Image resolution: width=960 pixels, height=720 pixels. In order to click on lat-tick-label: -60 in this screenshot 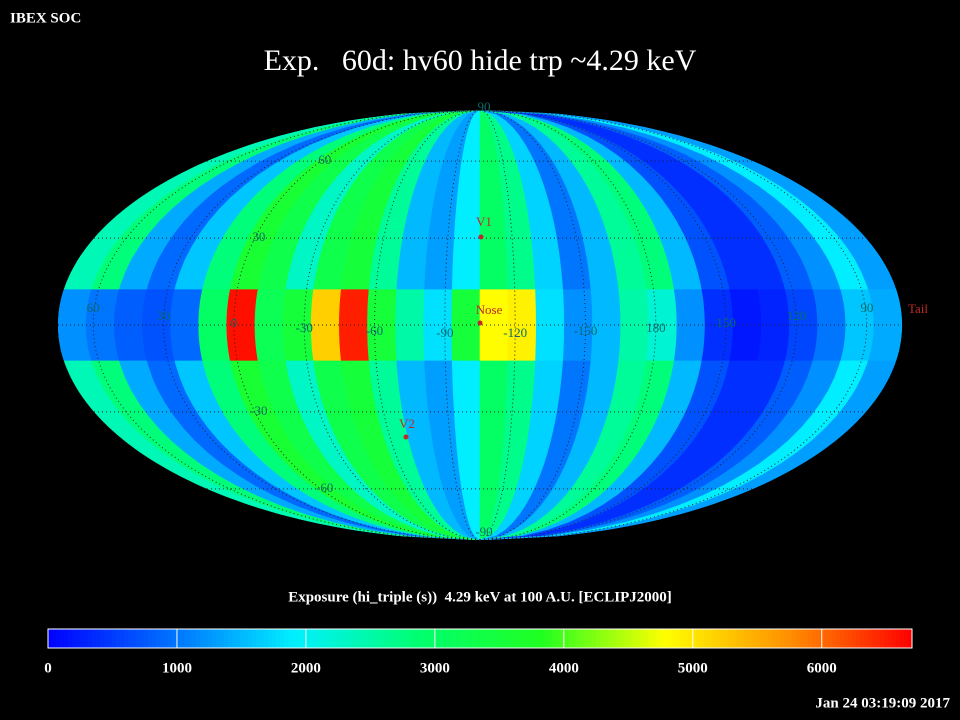, I will do `click(324, 487)`.